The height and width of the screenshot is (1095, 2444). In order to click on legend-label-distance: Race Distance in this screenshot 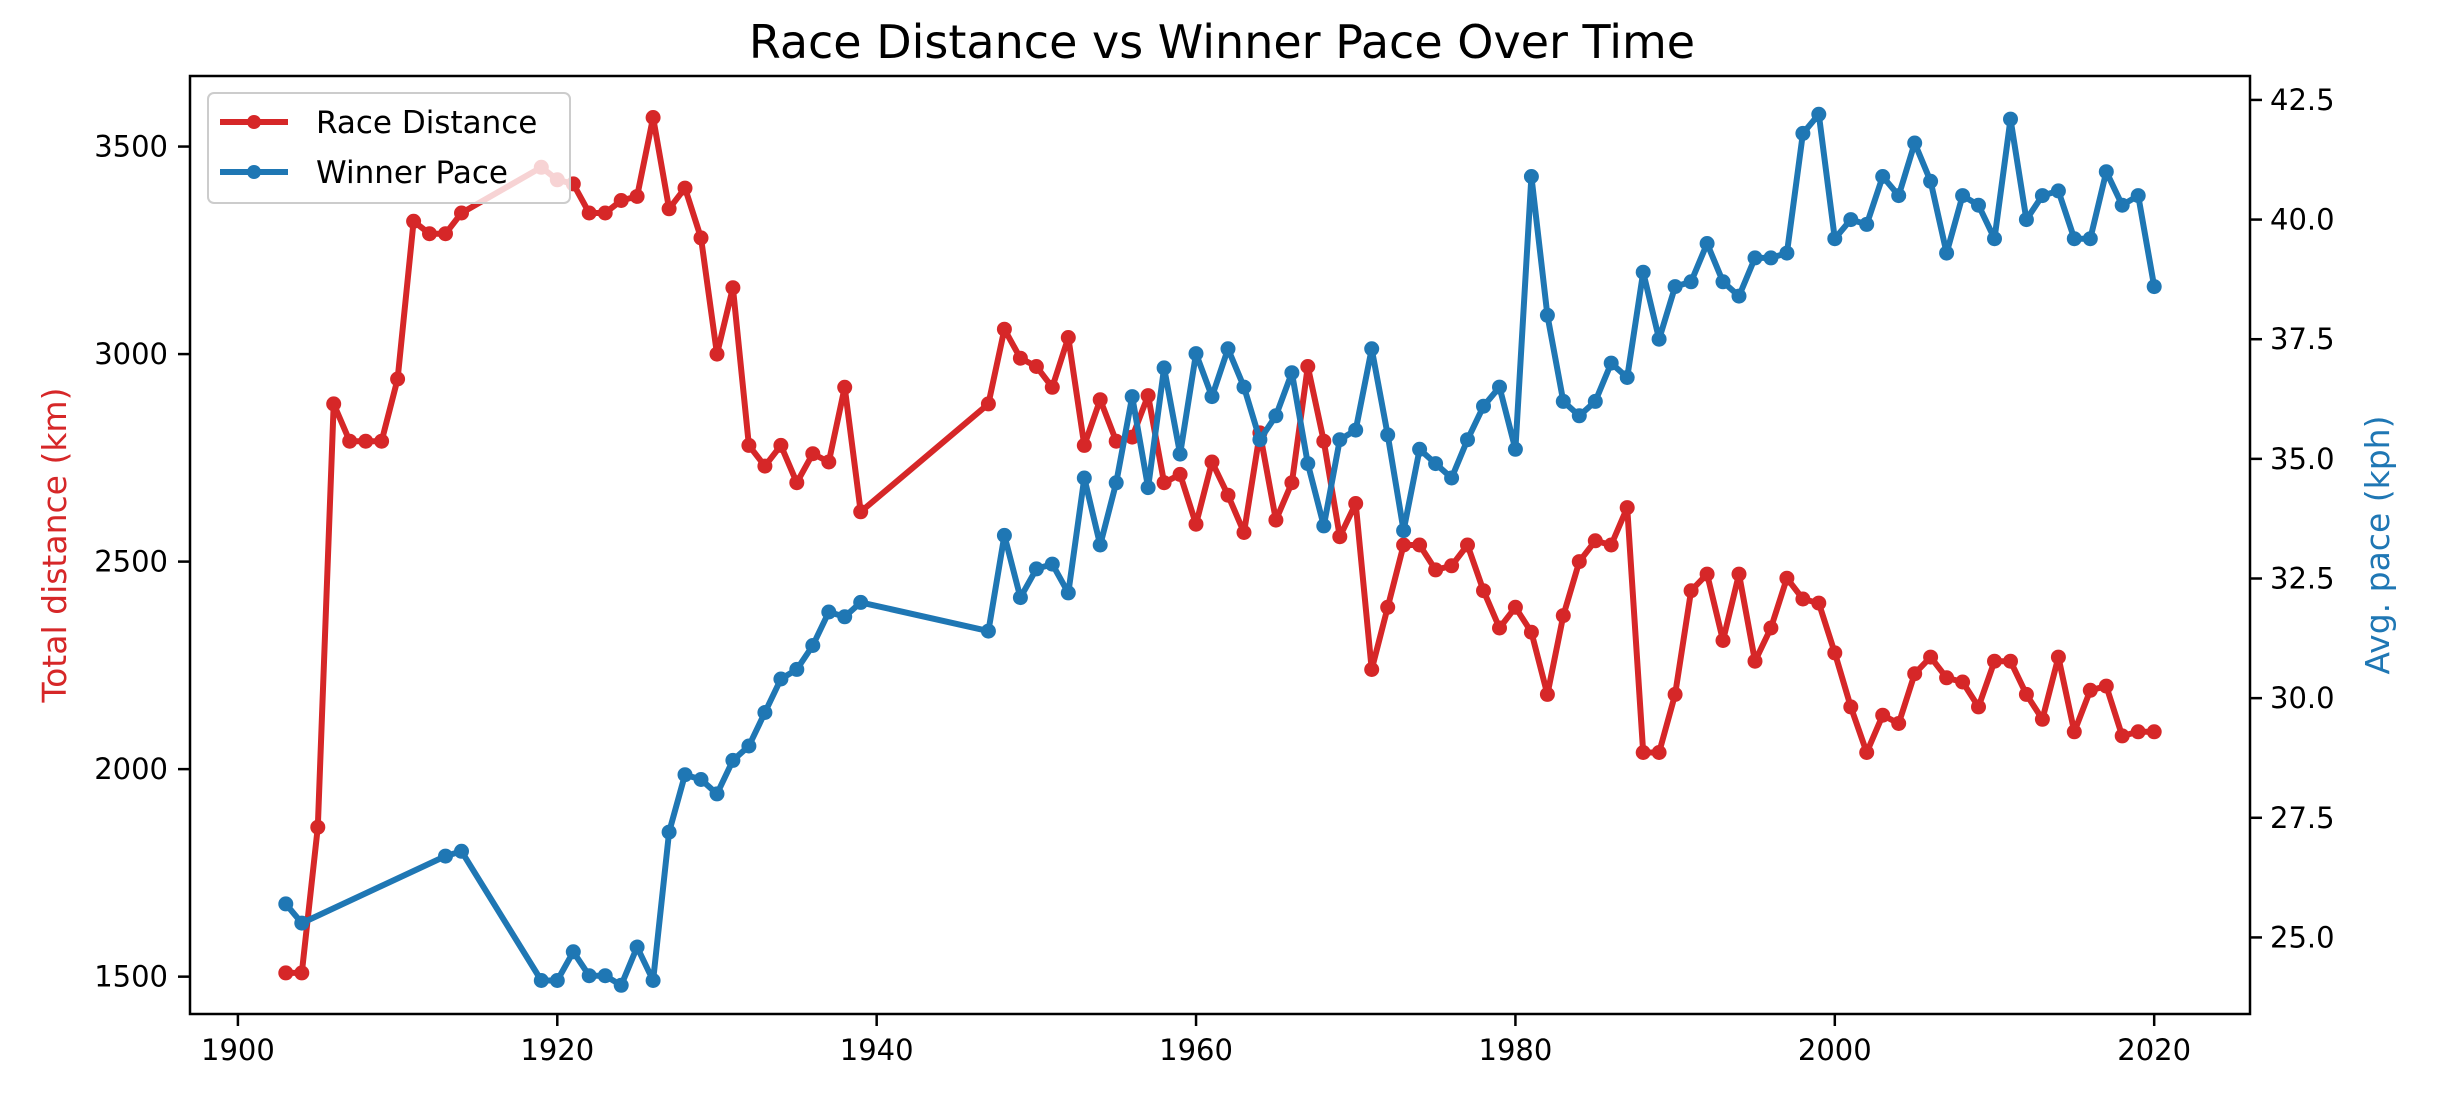, I will do `click(426, 123)`.